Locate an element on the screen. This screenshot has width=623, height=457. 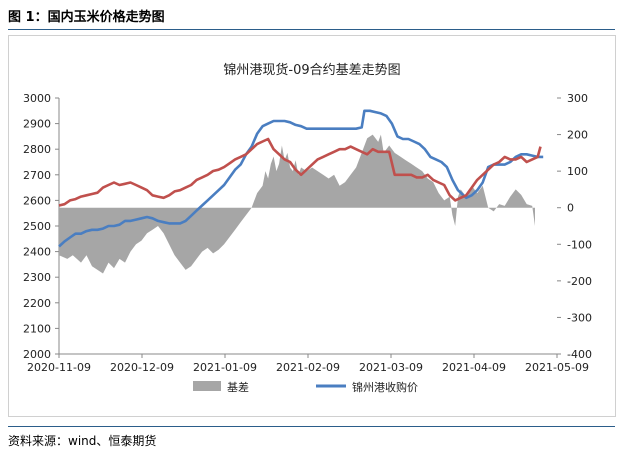
left-tick-label: 2100 is located at coordinates (37, 328).